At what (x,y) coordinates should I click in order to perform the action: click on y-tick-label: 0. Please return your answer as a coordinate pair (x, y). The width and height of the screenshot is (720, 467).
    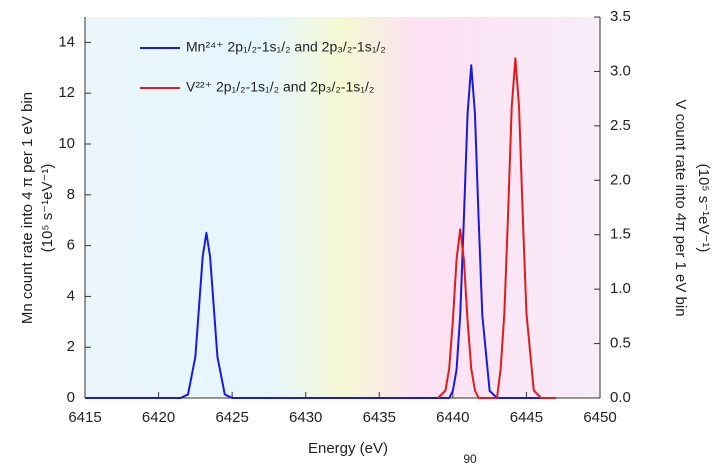
    Looking at the image, I should click on (71, 397).